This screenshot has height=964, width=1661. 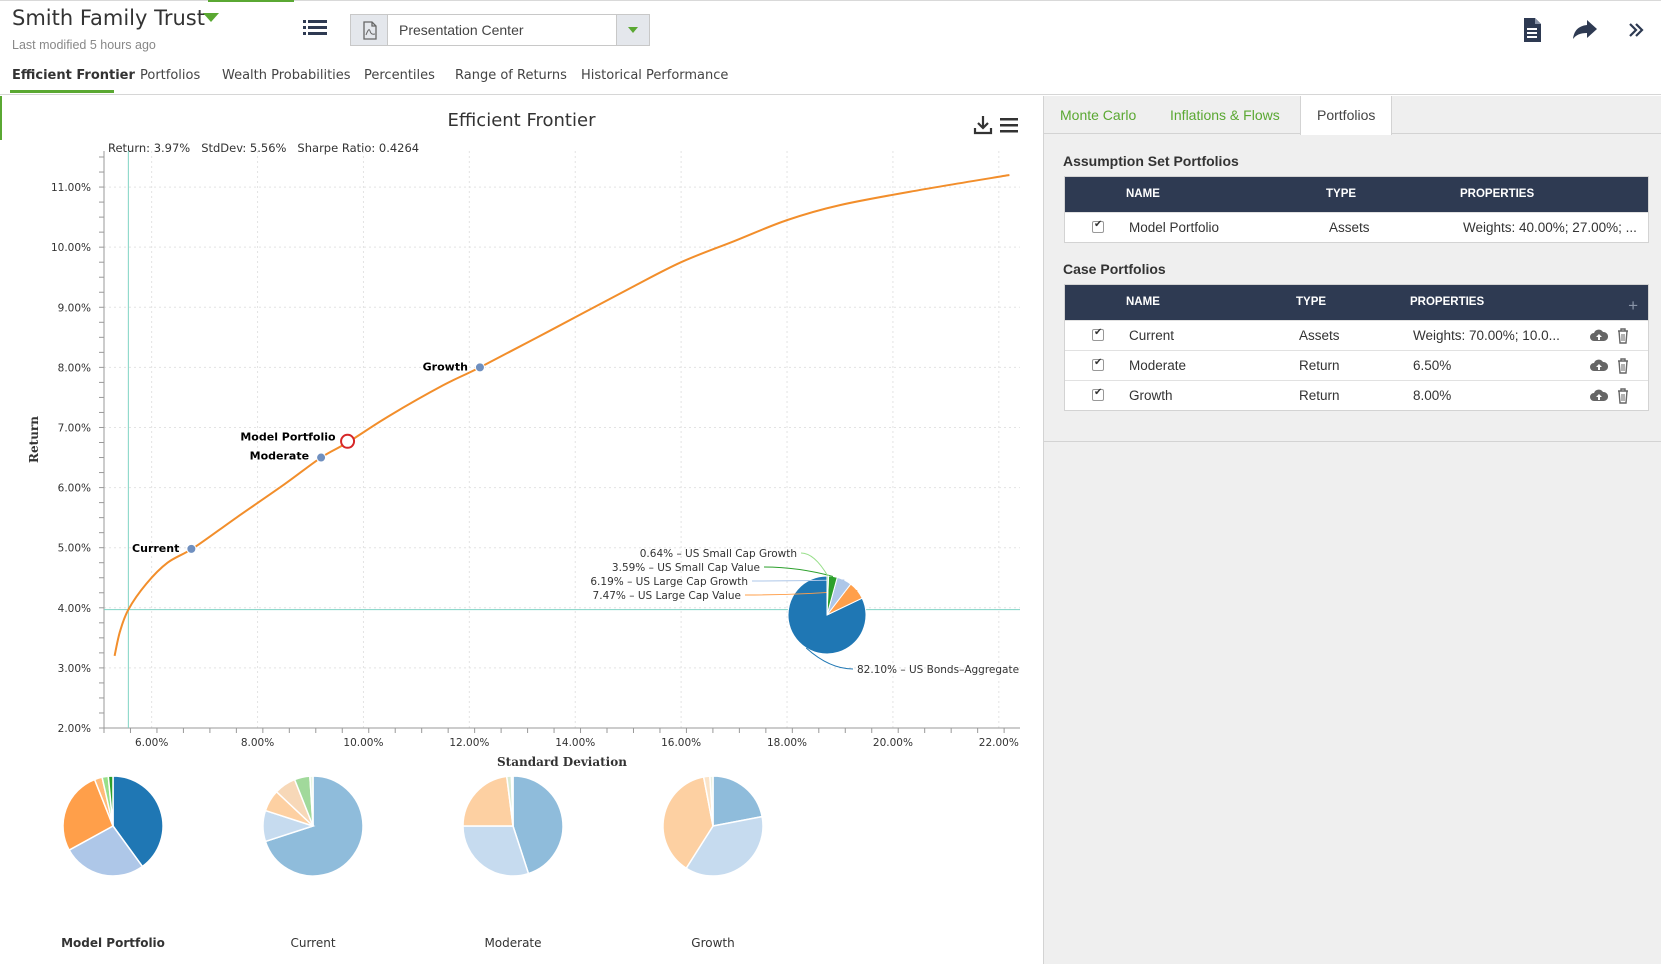 What do you see at coordinates (1151, 395) in the screenshot?
I see `row-name: Growth` at bounding box center [1151, 395].